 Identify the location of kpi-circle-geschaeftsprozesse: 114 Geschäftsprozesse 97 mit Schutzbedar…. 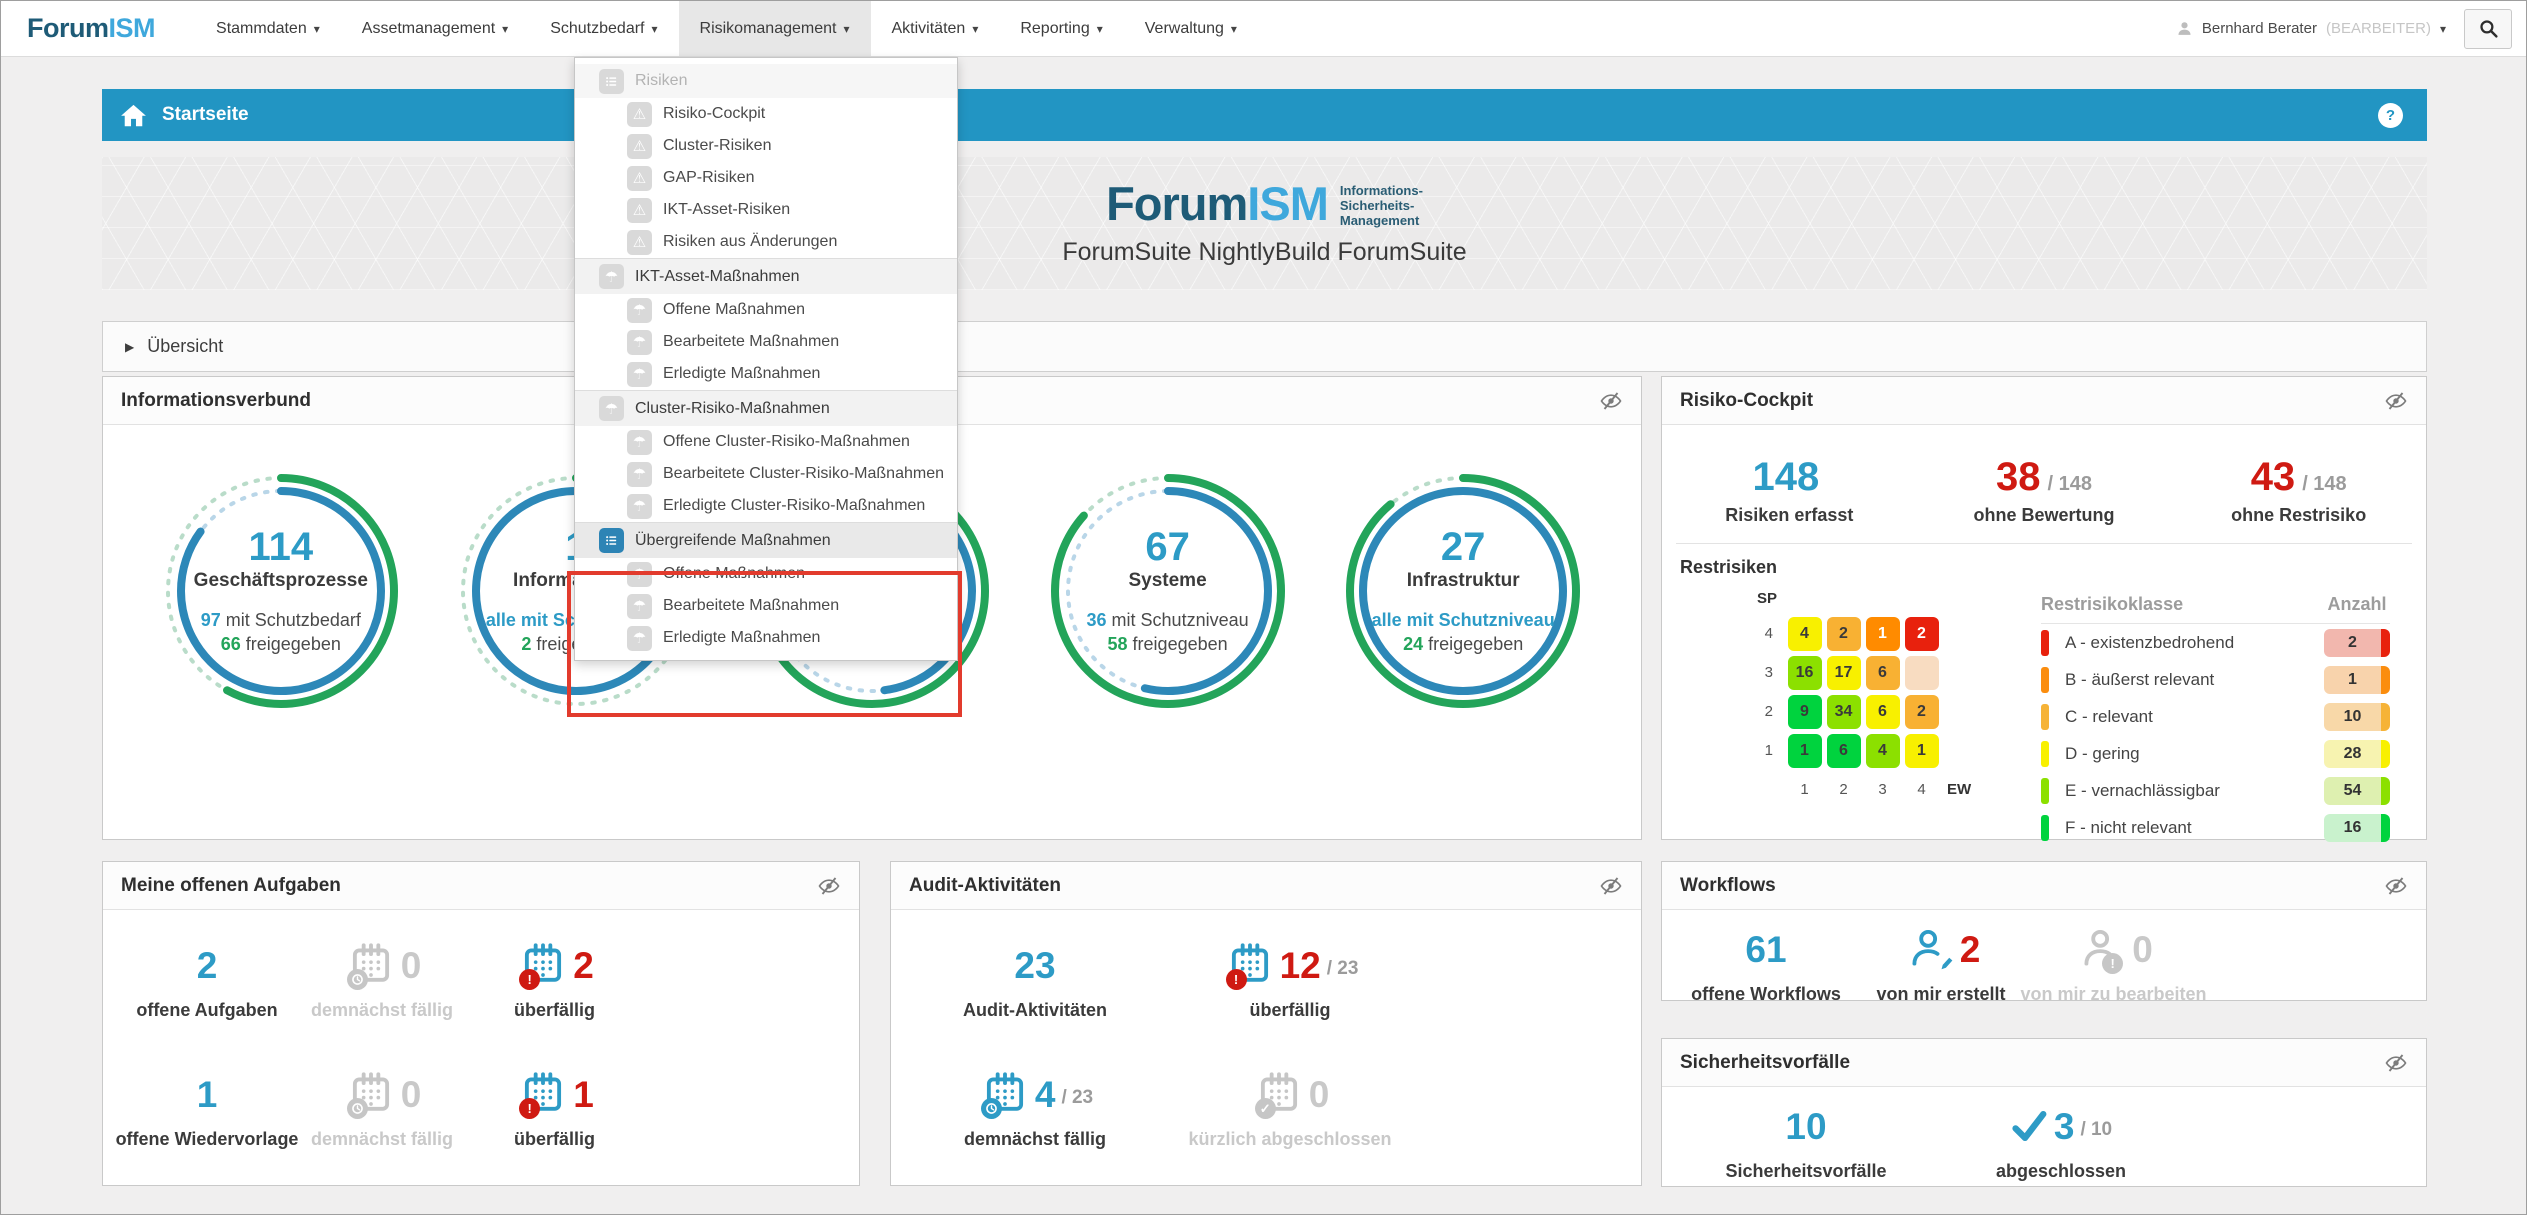
(281, 591).